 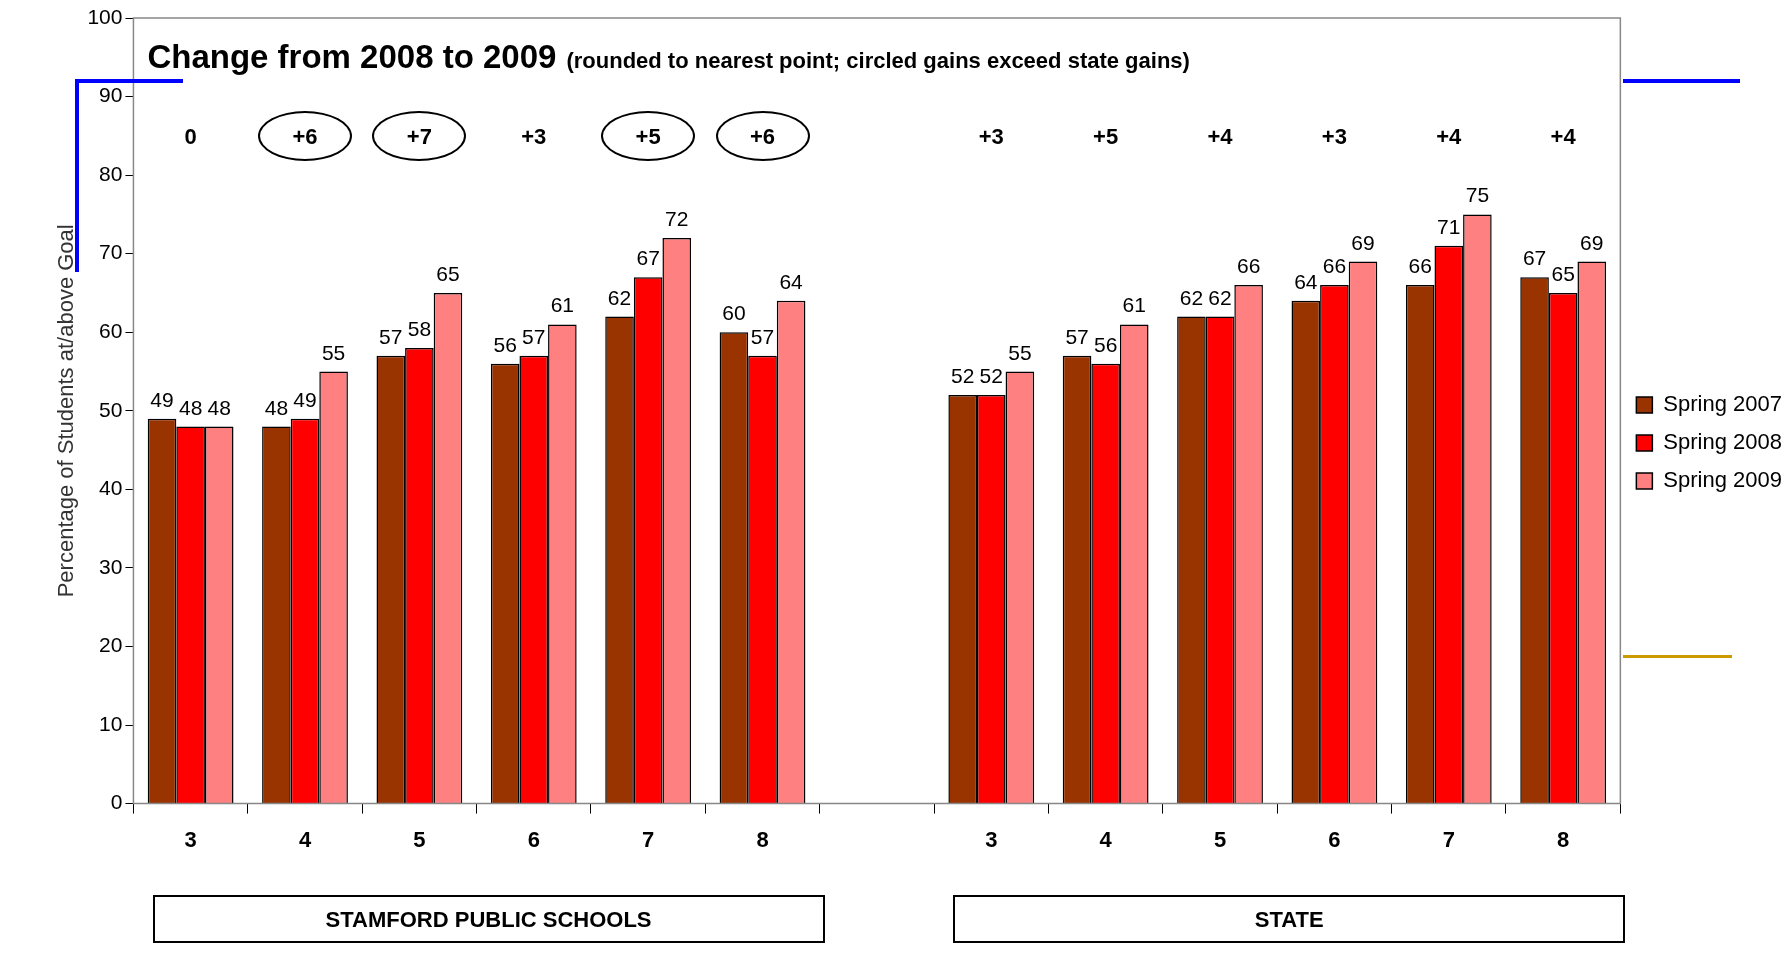 What do you see at coordinates (1449, 226) in the screenshot?
I see `data-label: 71` at bounding box center [1449, 226].